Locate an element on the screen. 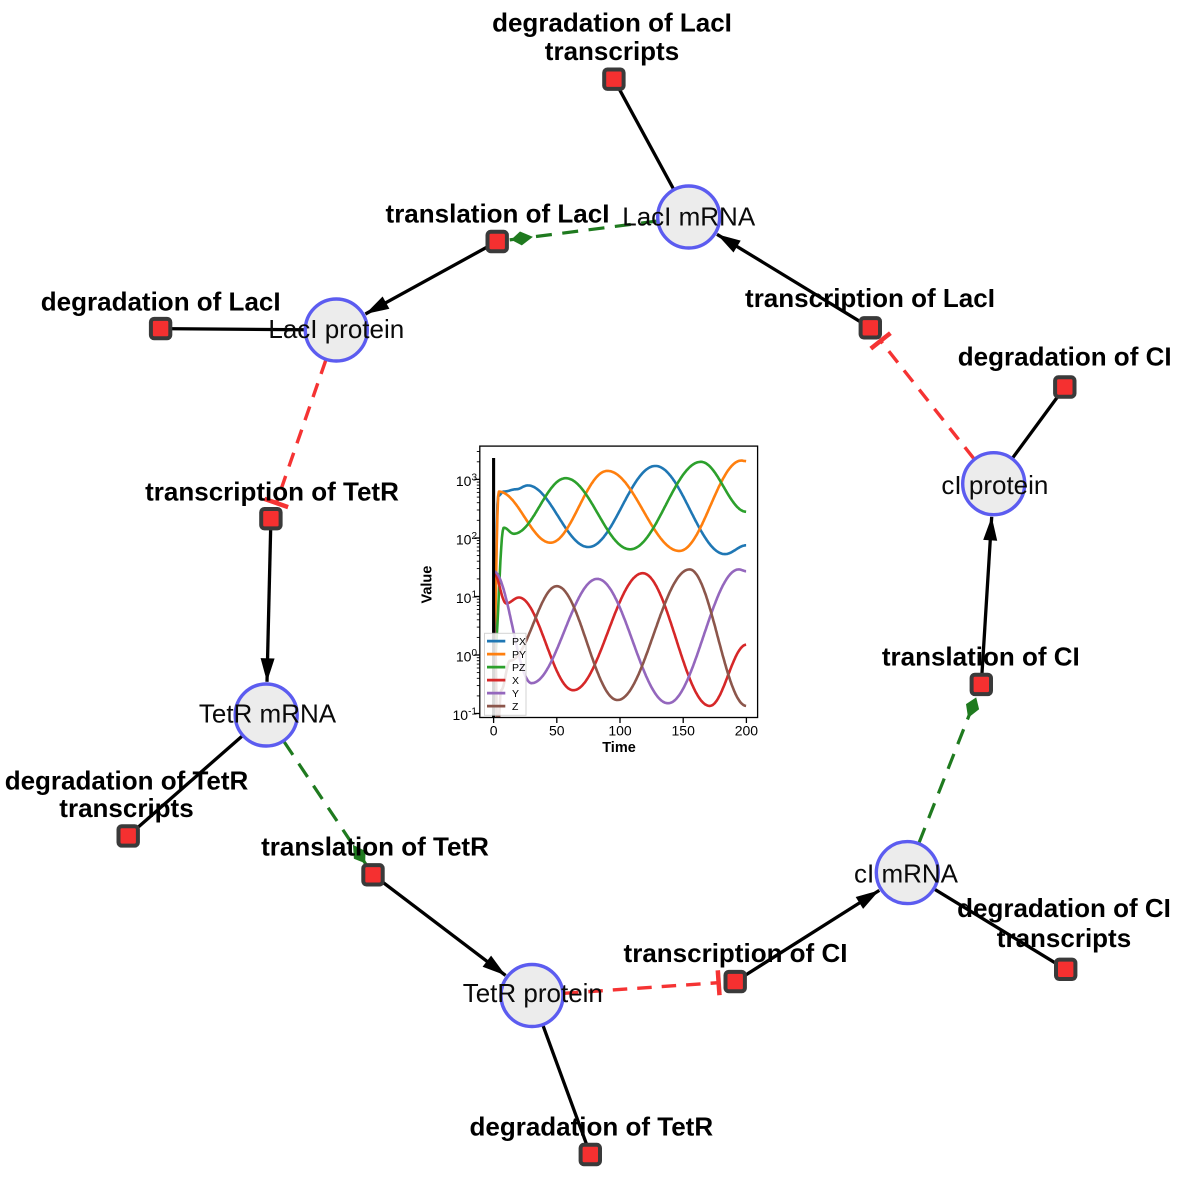  svg-text: transcription of TetR is located at coordinates (272, 492).